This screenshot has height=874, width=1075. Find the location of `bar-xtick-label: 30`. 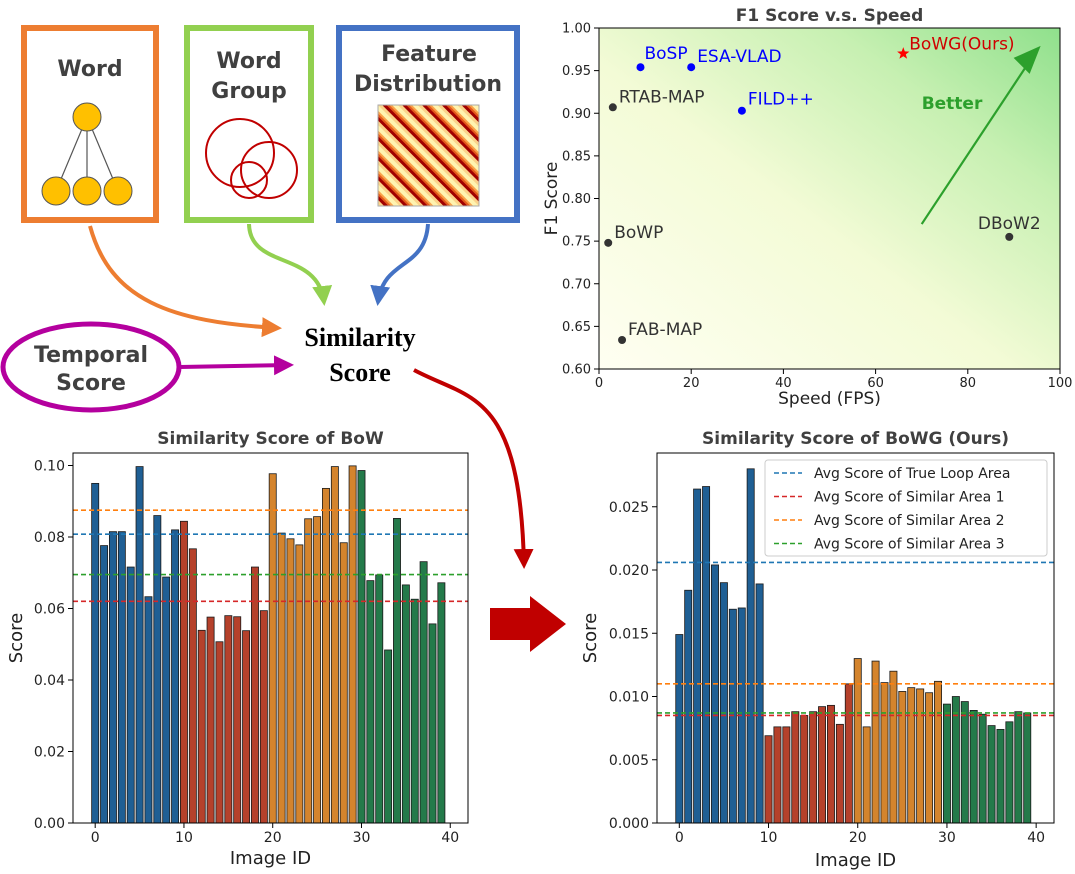

bar-xtick-label: 30 is located at coordinates (362, 838).